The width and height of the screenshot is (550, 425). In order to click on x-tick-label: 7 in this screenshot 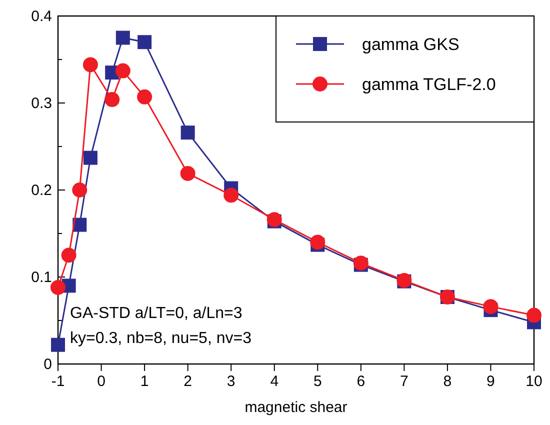, I will do `click(404, 381)`.